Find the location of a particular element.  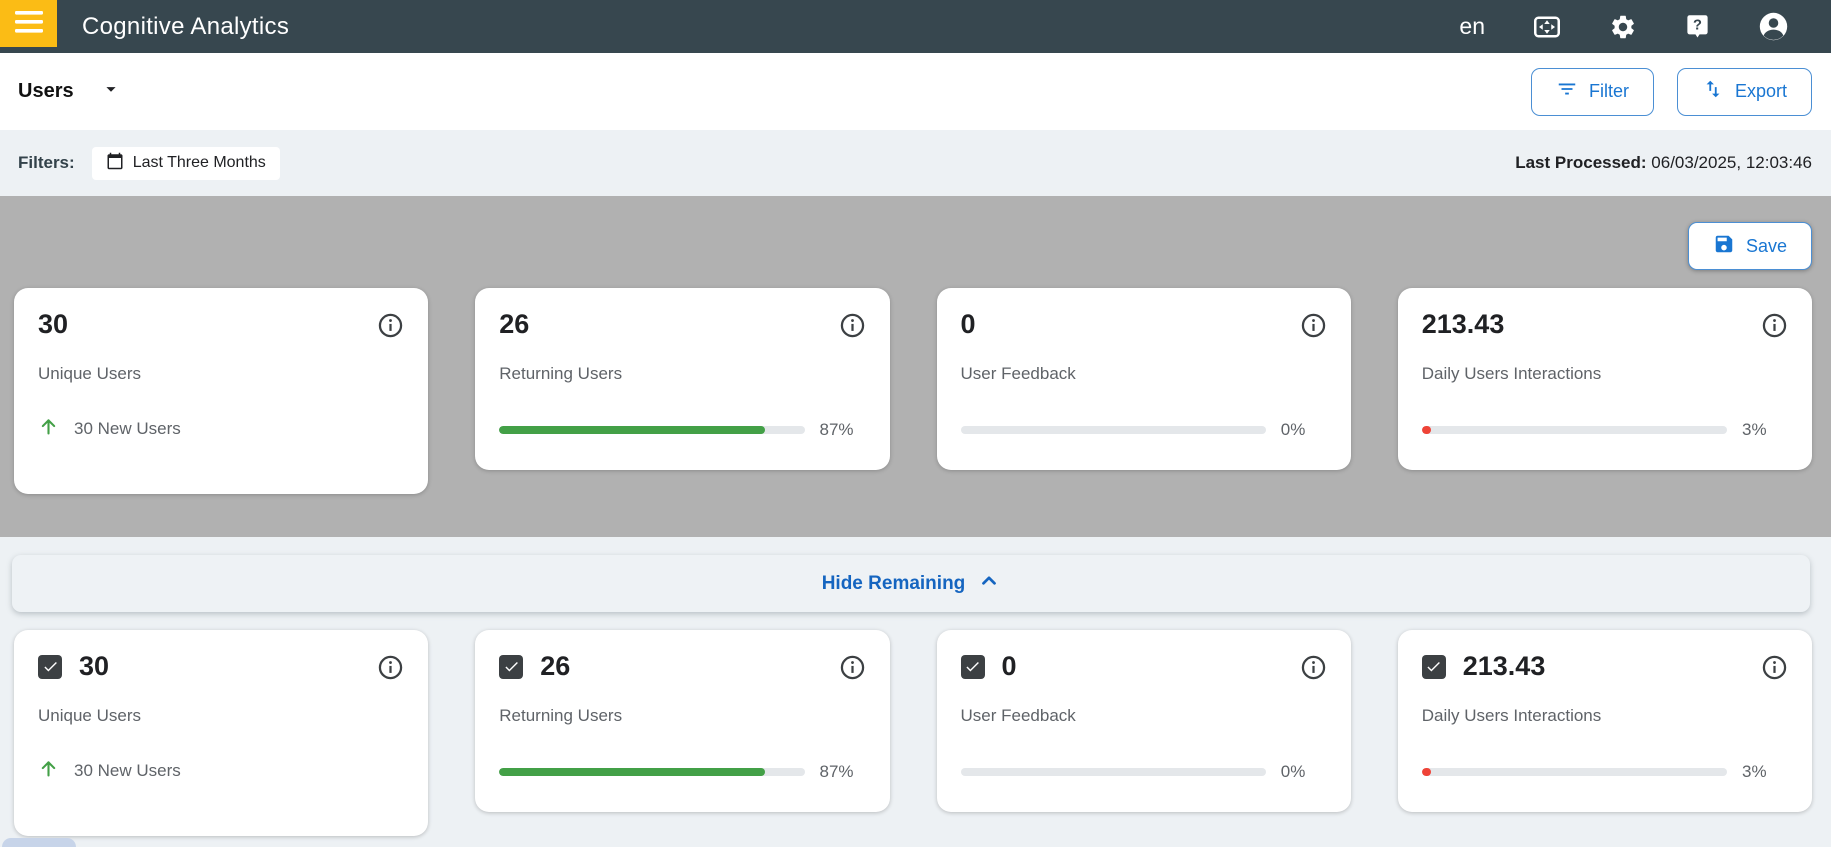

import-export-icon is located at coordinates (1713, 91).